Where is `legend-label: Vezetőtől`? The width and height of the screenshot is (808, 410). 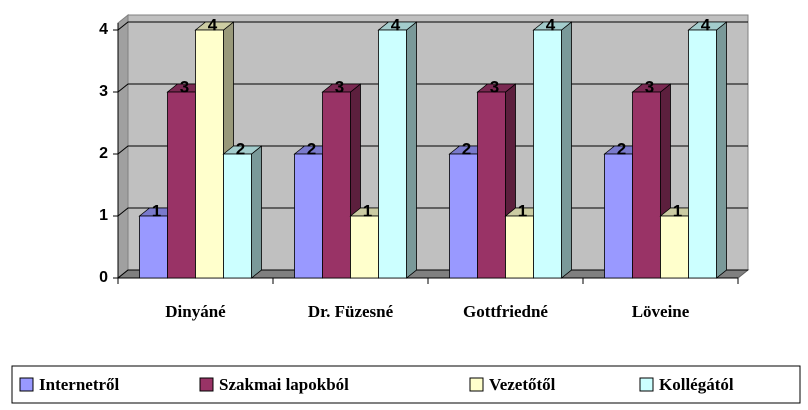
legend-label: Vezetőtől is located at coordinates (522, 384).